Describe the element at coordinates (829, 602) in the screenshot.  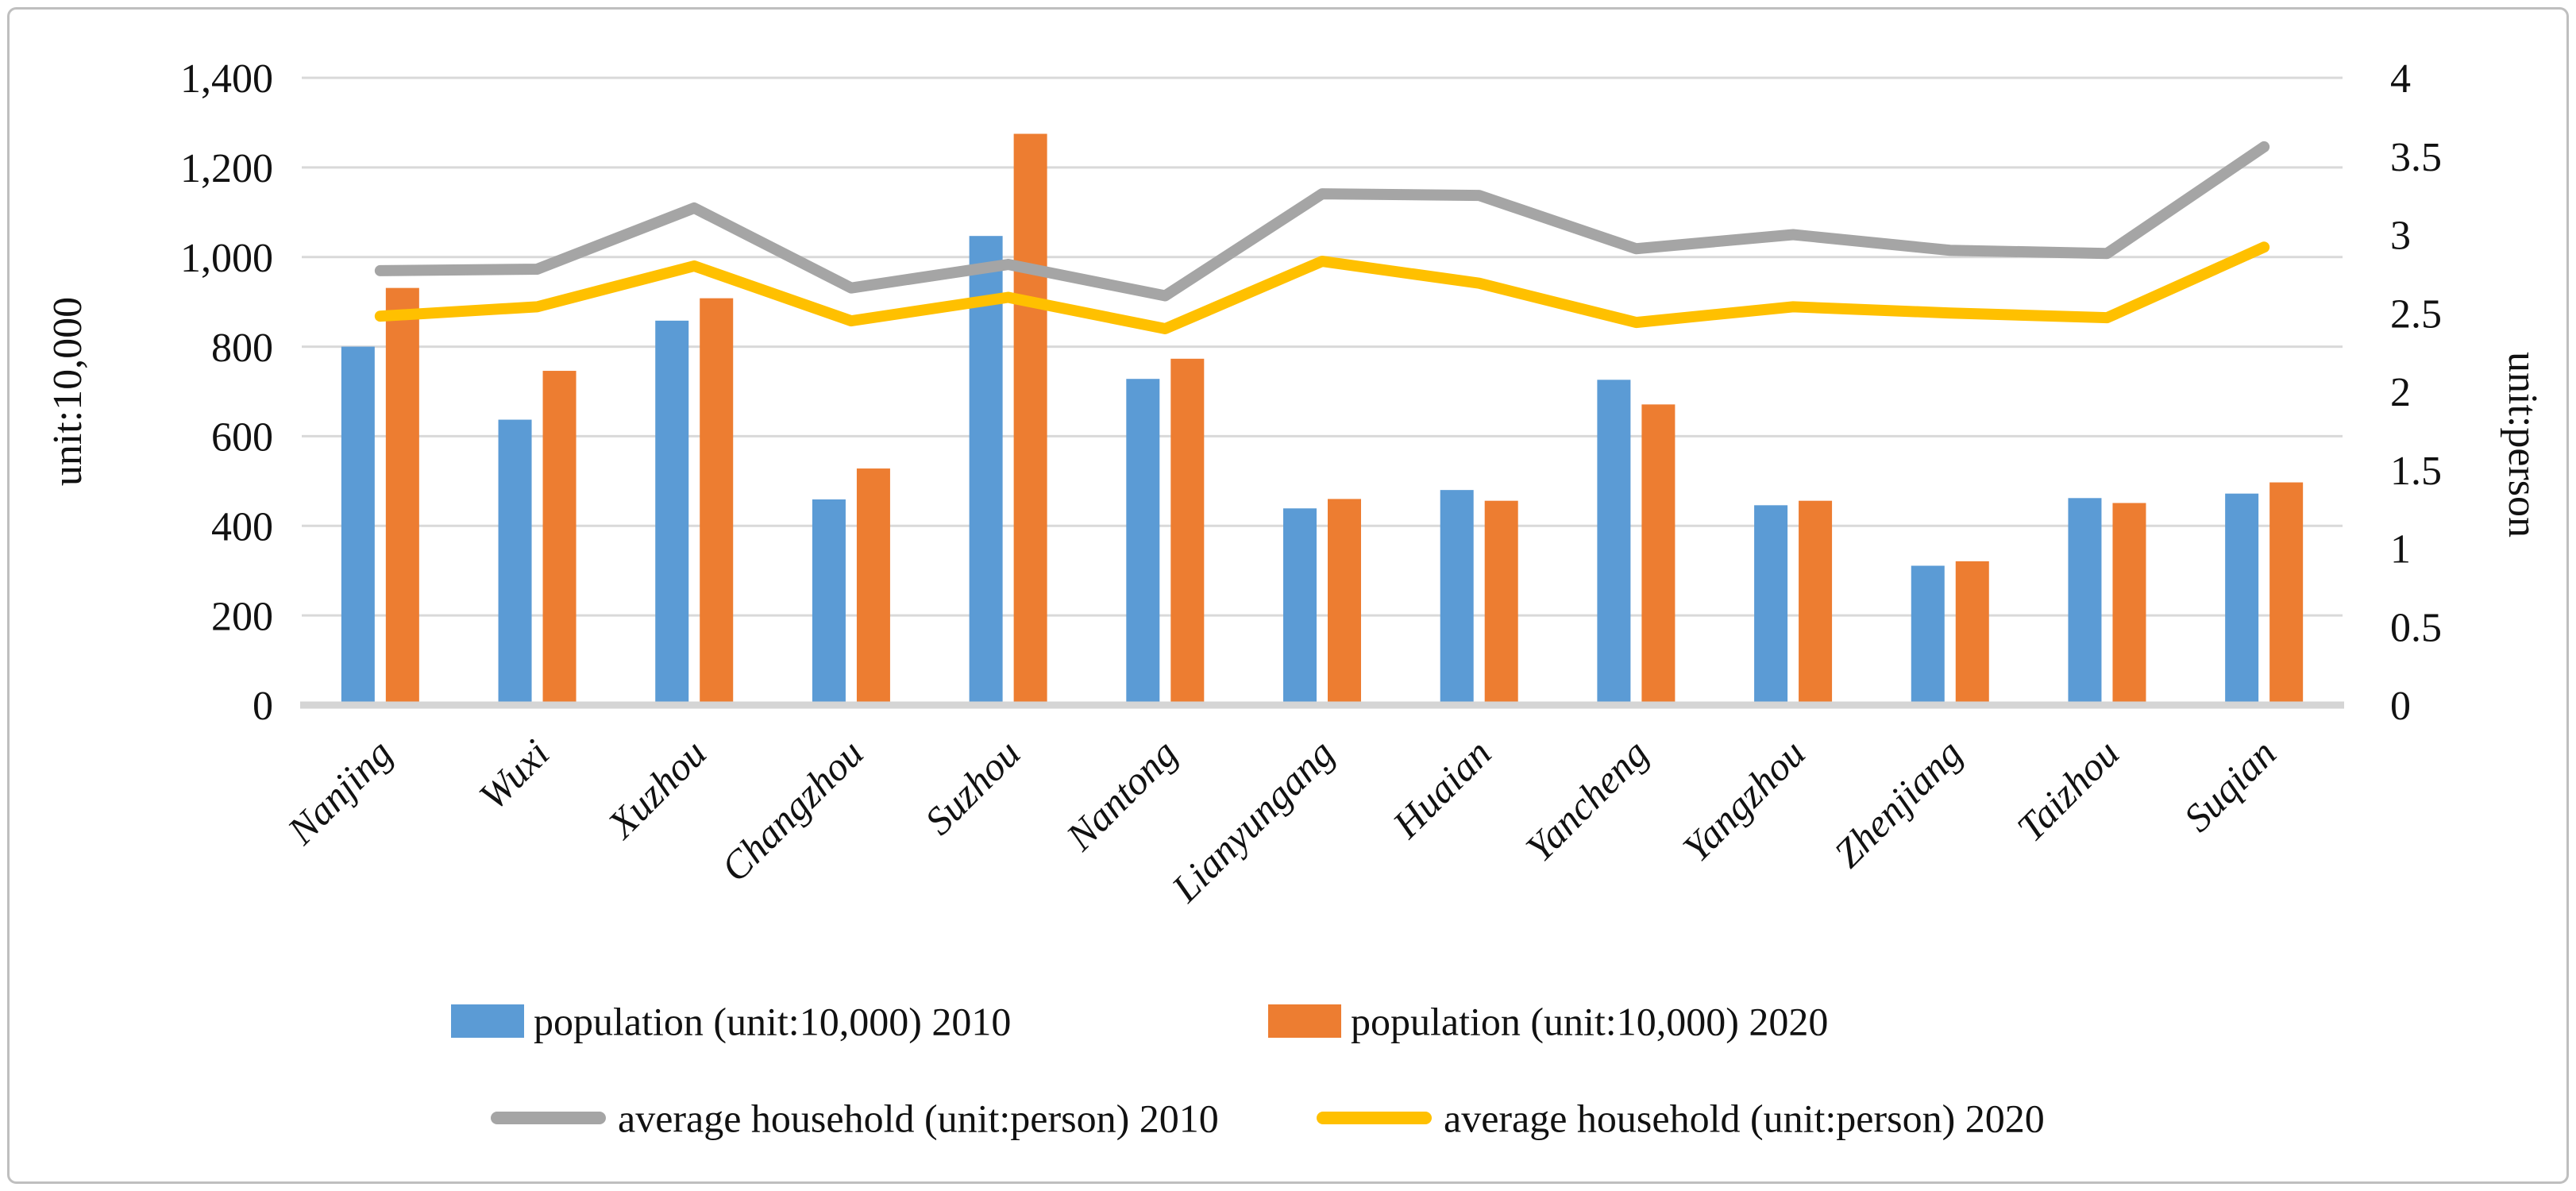
I see `bar-changzhou-2010` at that location.